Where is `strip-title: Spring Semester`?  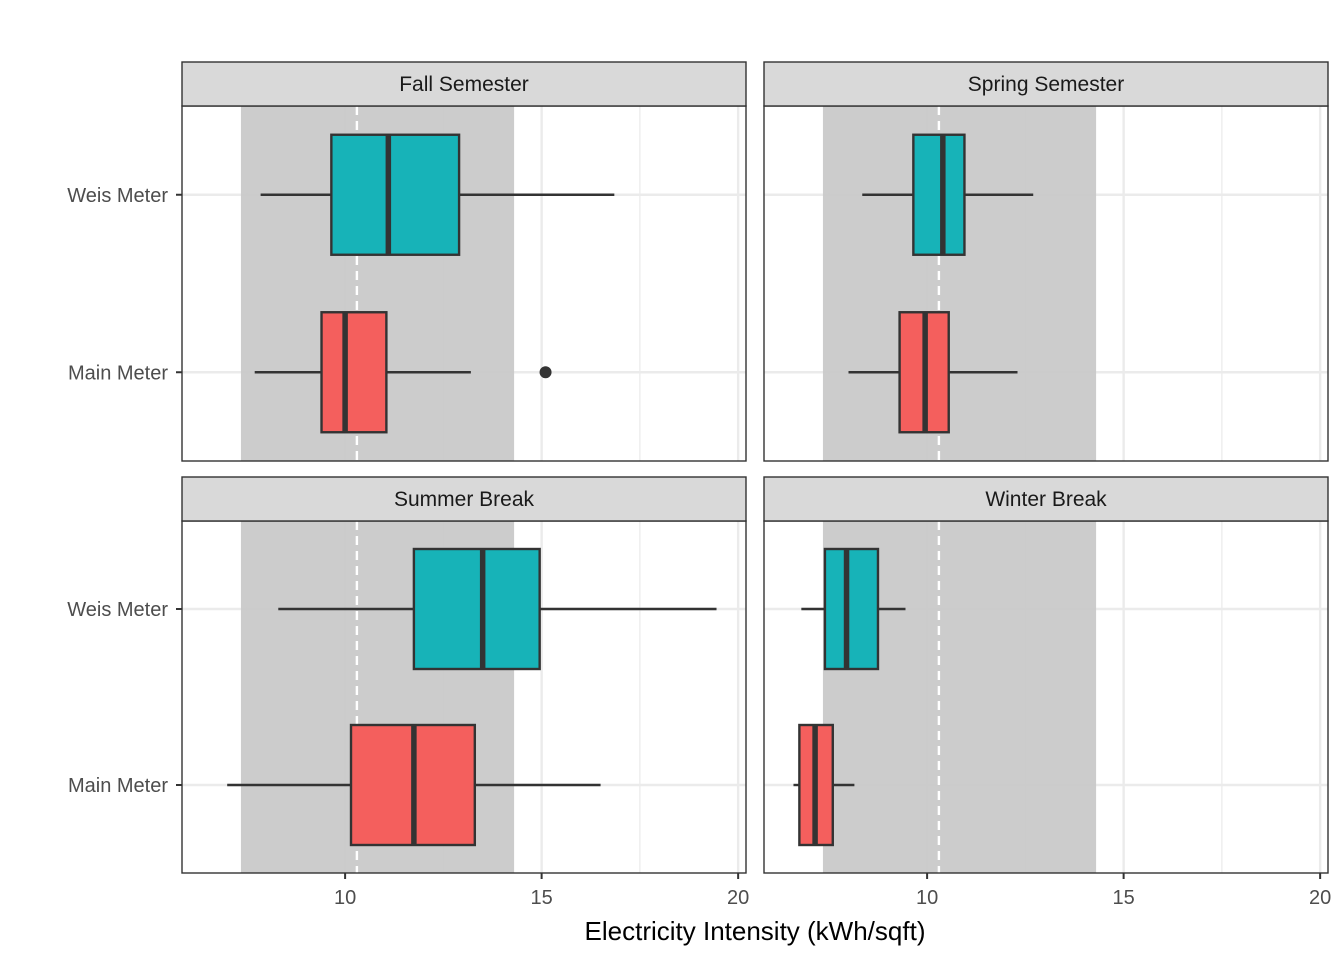 strip-title: Spring Semester is located at coordinates (1046, 84).